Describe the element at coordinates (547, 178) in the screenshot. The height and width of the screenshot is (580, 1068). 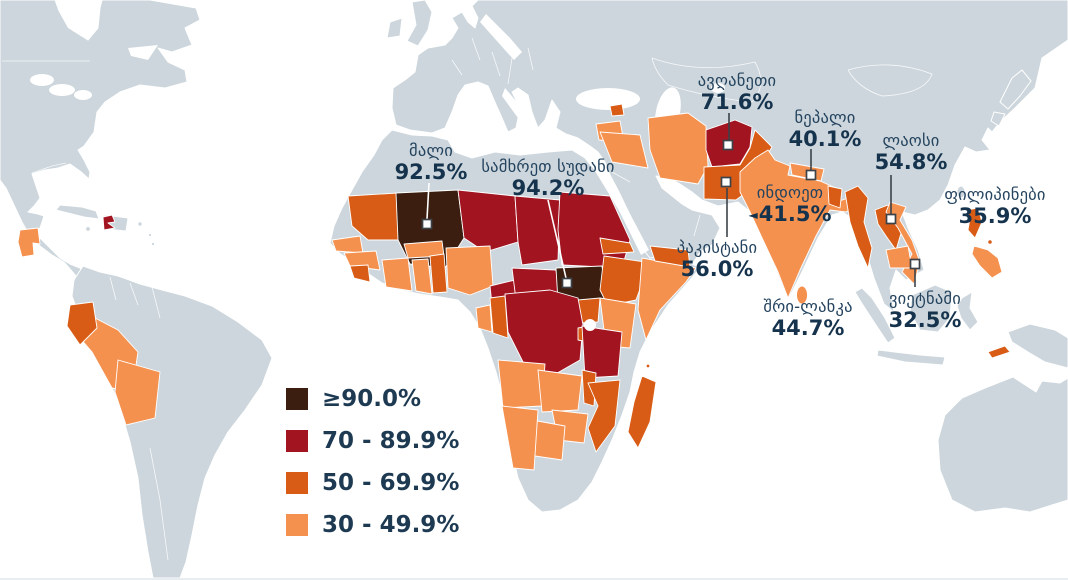
I see `label-south-sudan: სამხრეთ სუდანი 94.2%` at that location.